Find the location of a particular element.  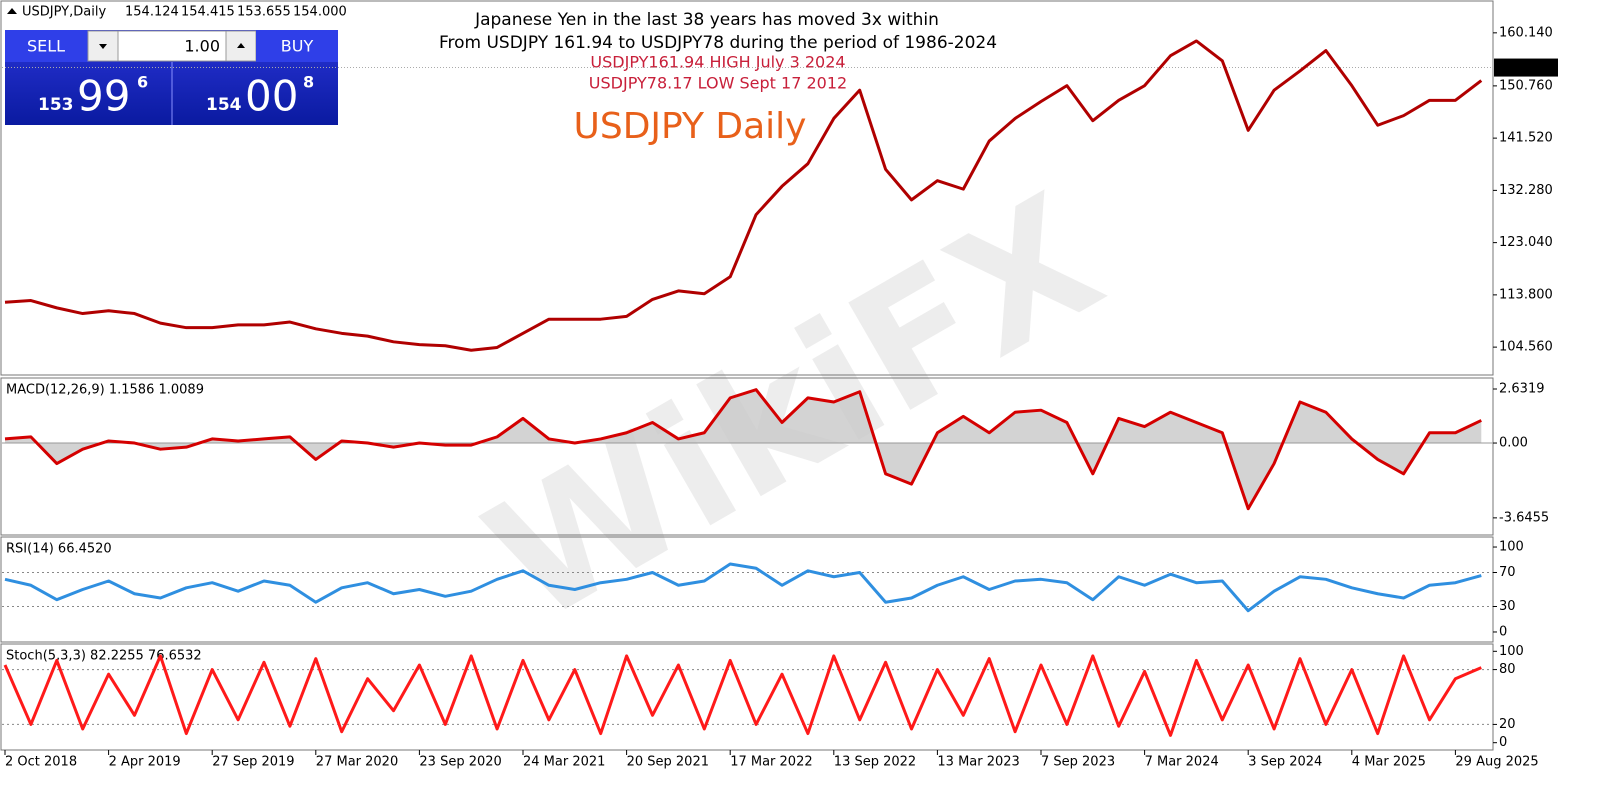

y-tick-label: -3.6455 is located at coordinates (1524, 517).